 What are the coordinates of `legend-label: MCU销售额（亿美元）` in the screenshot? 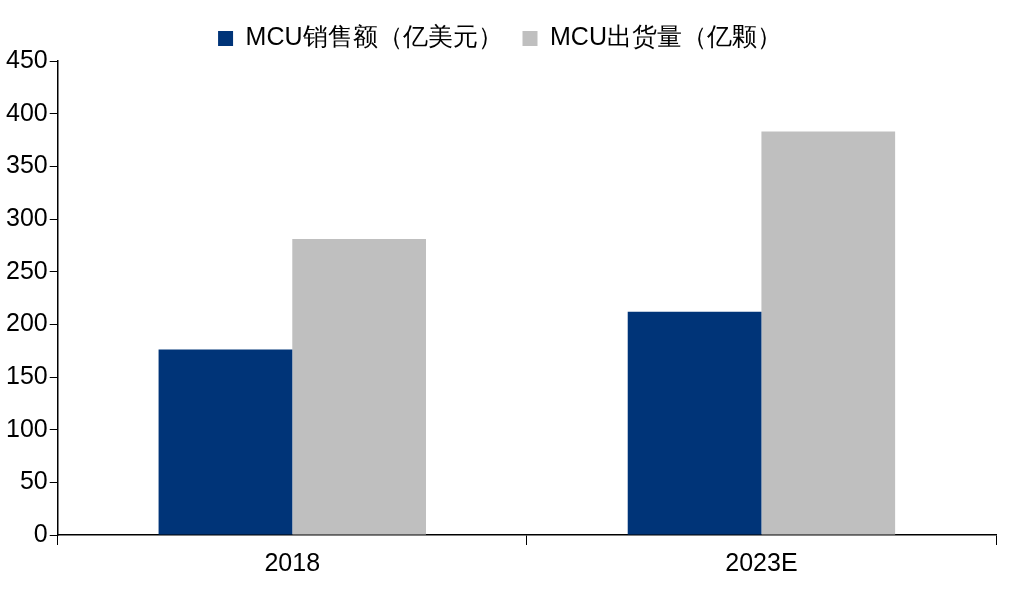 It's located at (374, 36).